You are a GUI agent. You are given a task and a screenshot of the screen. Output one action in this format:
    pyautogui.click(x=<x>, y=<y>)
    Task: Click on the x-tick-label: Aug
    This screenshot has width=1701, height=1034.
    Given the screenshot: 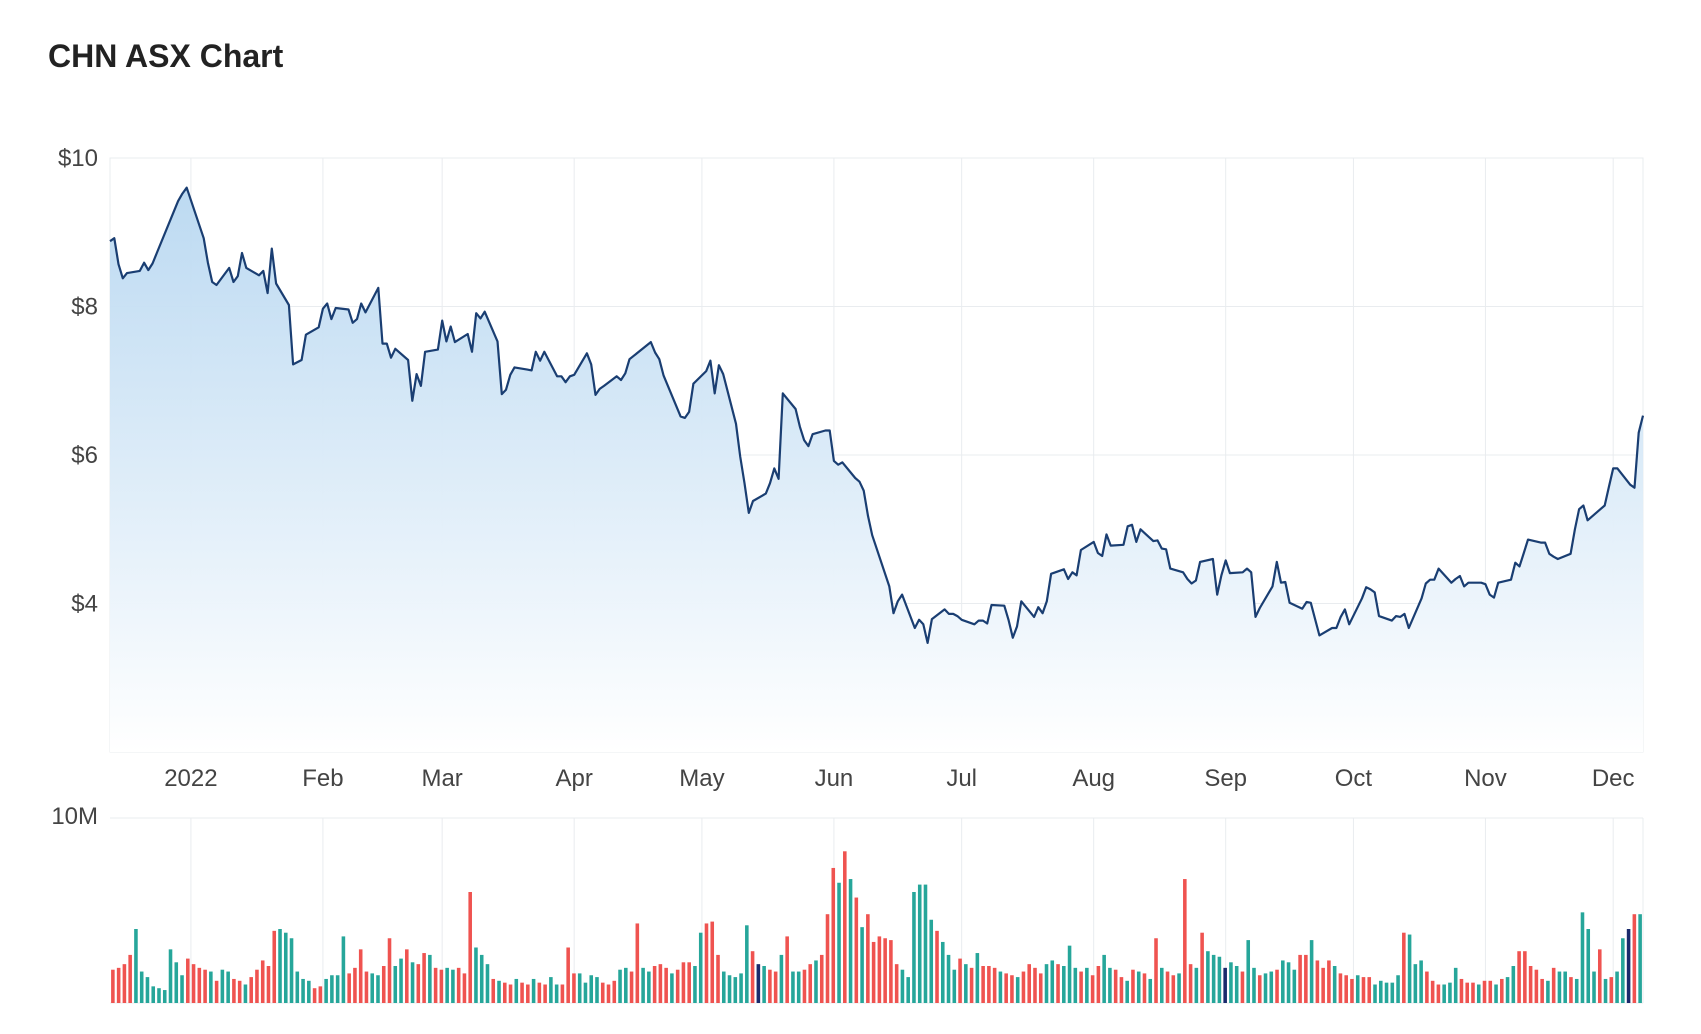 What is the action you would take?
    pyautogui.click(x=1093, y=778)
    